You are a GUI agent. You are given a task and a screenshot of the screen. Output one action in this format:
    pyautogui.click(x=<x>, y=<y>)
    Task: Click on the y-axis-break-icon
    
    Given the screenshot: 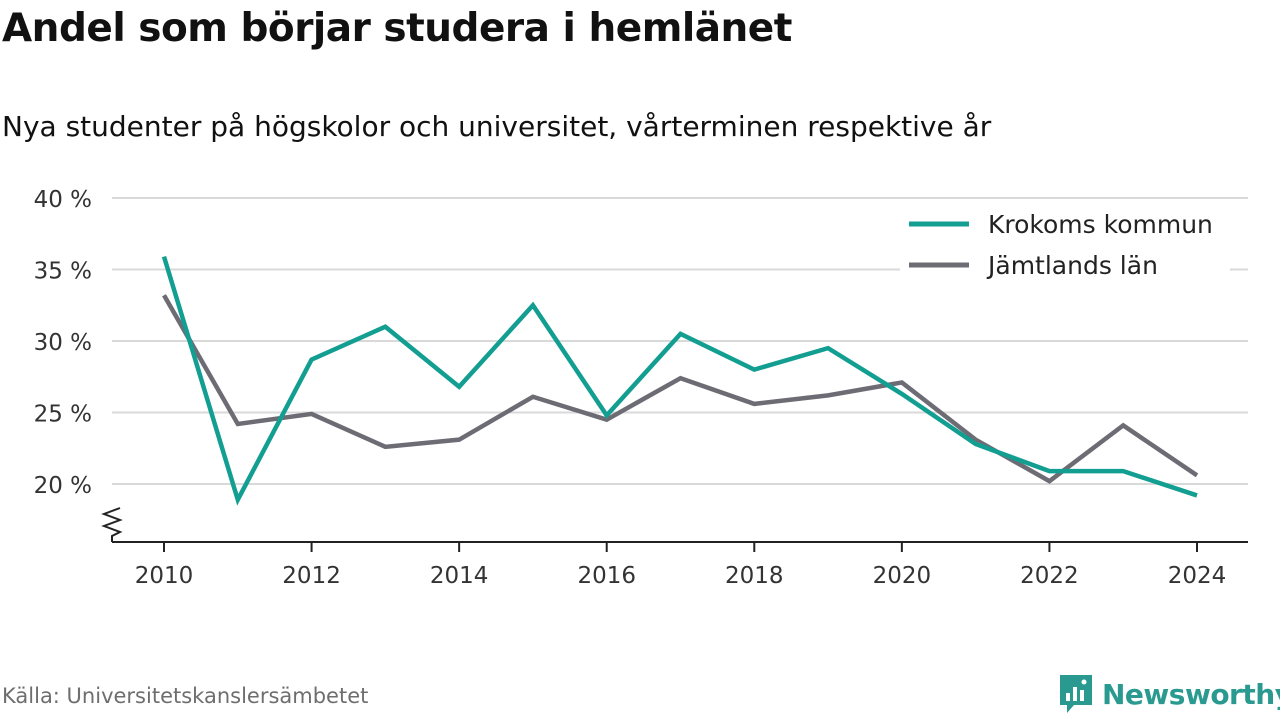 What is the action you would take?
    pyautogui.click(x=112, y=524)
    